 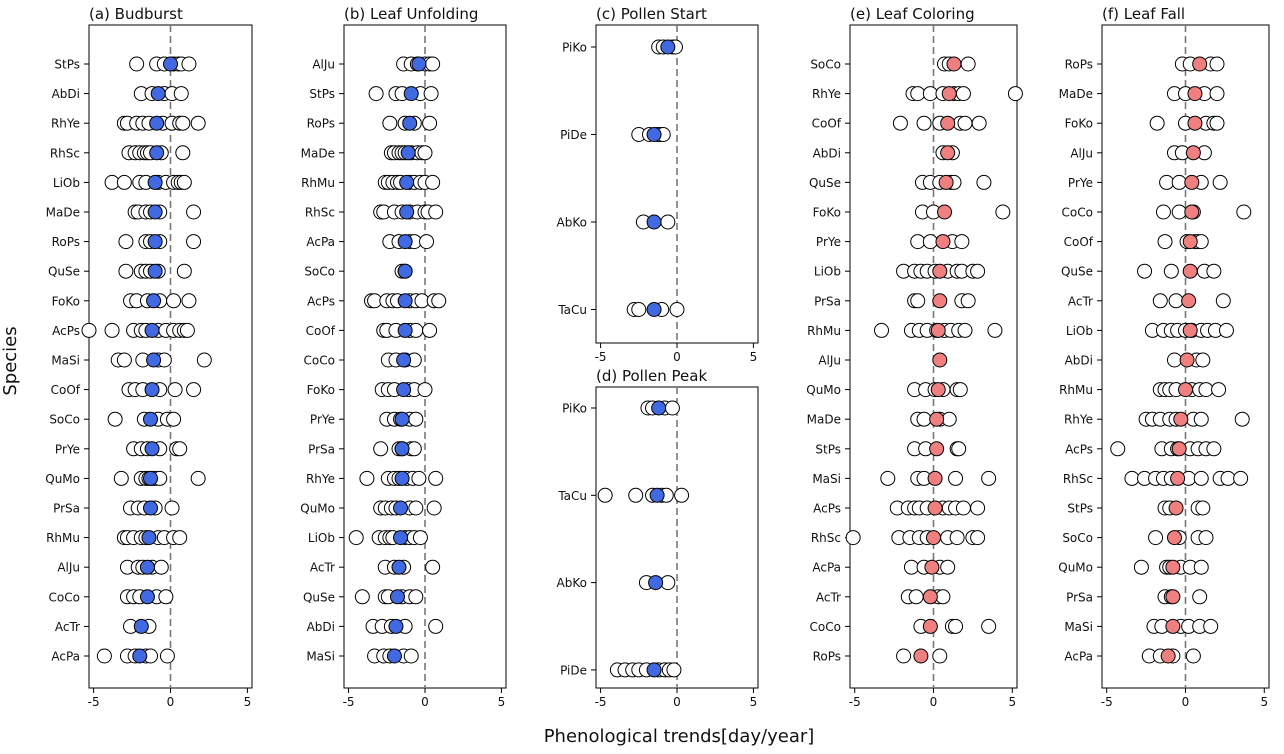 I want to click on species-label: AcTr, so click(x=322, y=568).